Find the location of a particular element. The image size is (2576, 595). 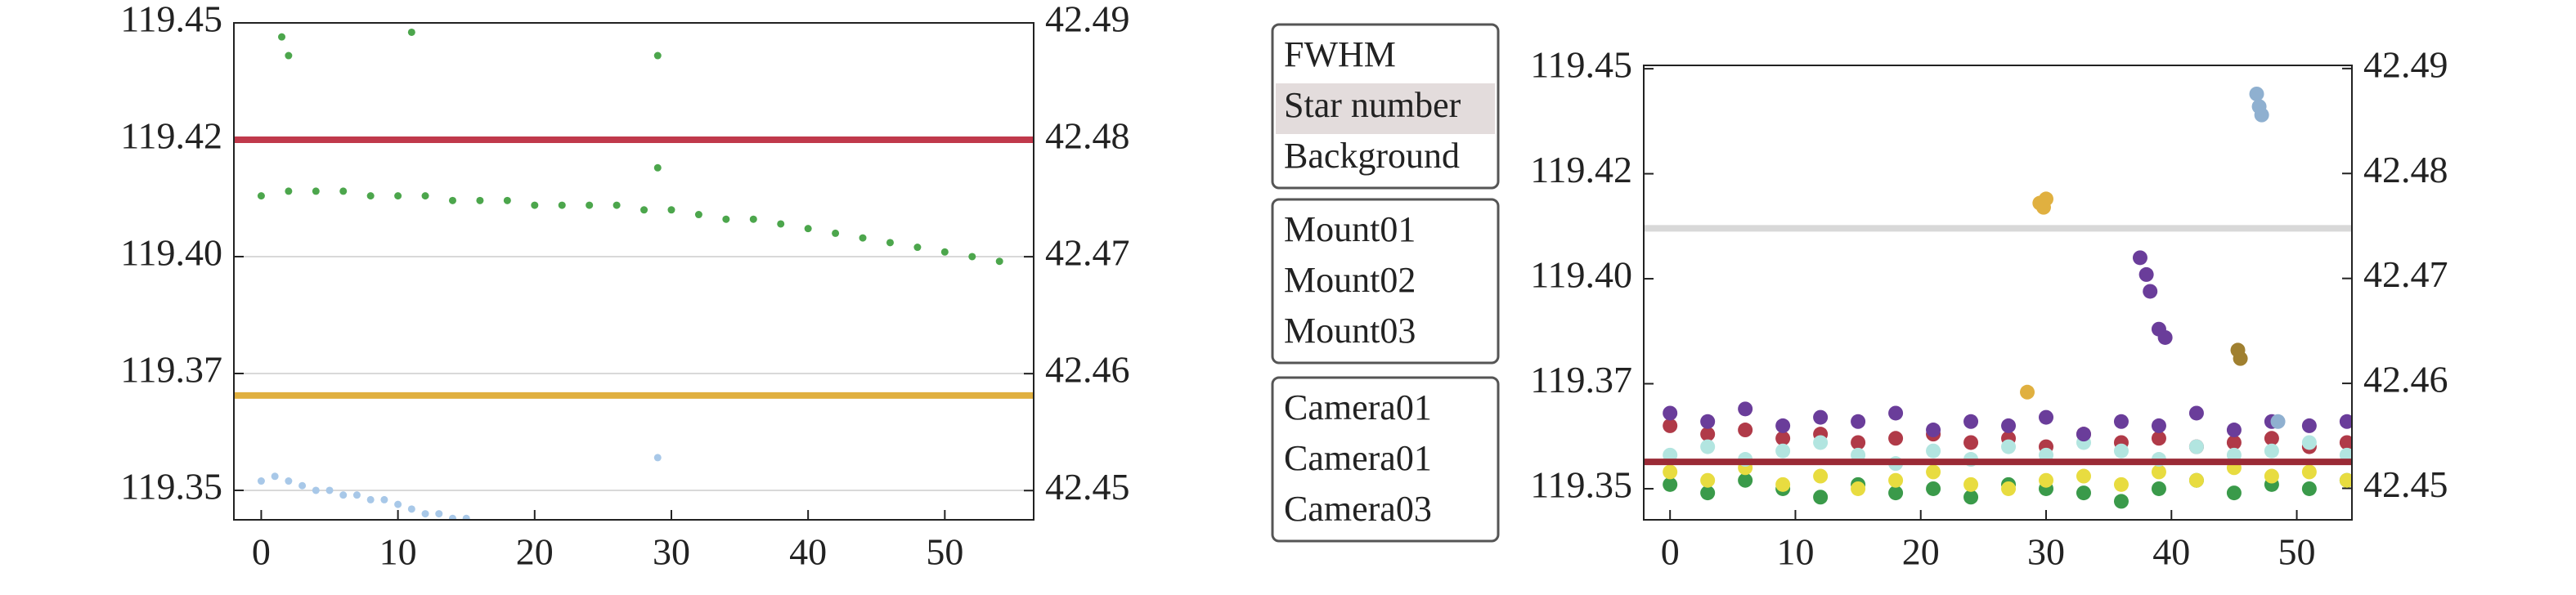

x-tick-label: 40 is located at coordinates (808, 552).